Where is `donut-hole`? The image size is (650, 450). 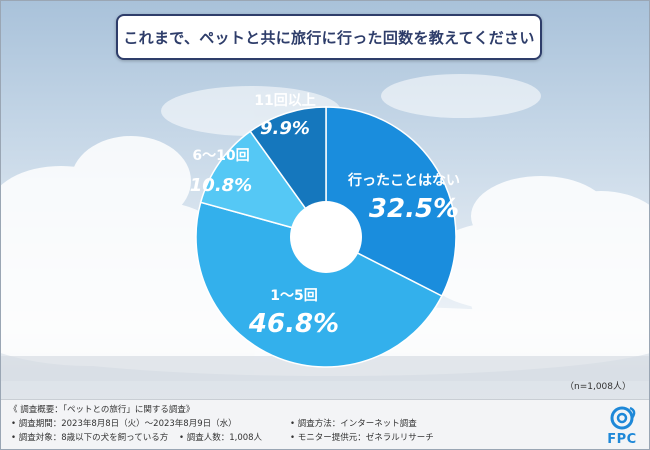
donut-hole is located at coordinates (326, 237).